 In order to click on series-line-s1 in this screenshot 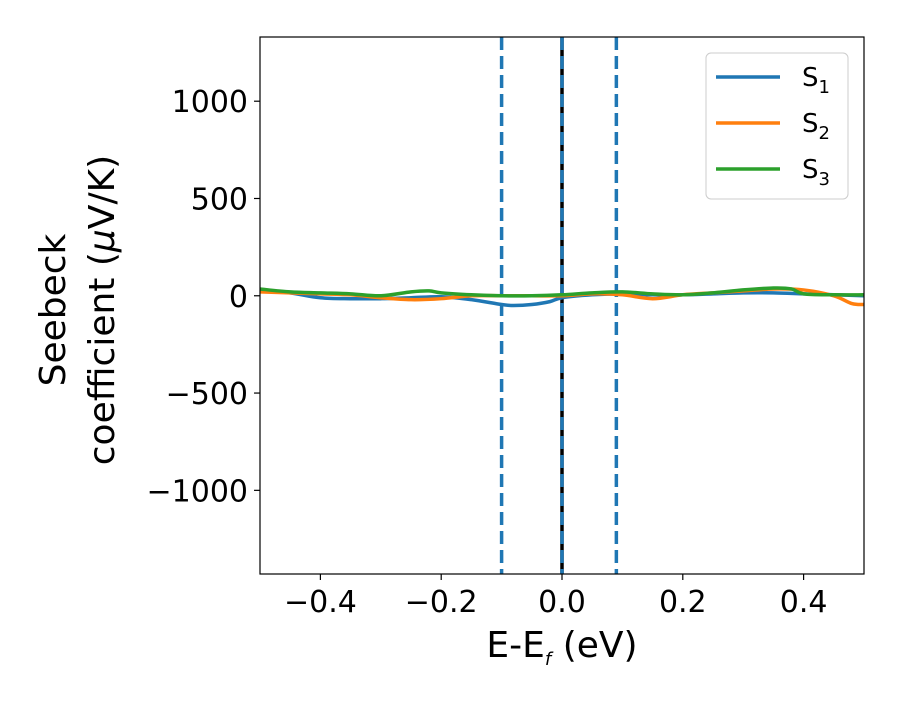, I will do `click(562, 298)`.